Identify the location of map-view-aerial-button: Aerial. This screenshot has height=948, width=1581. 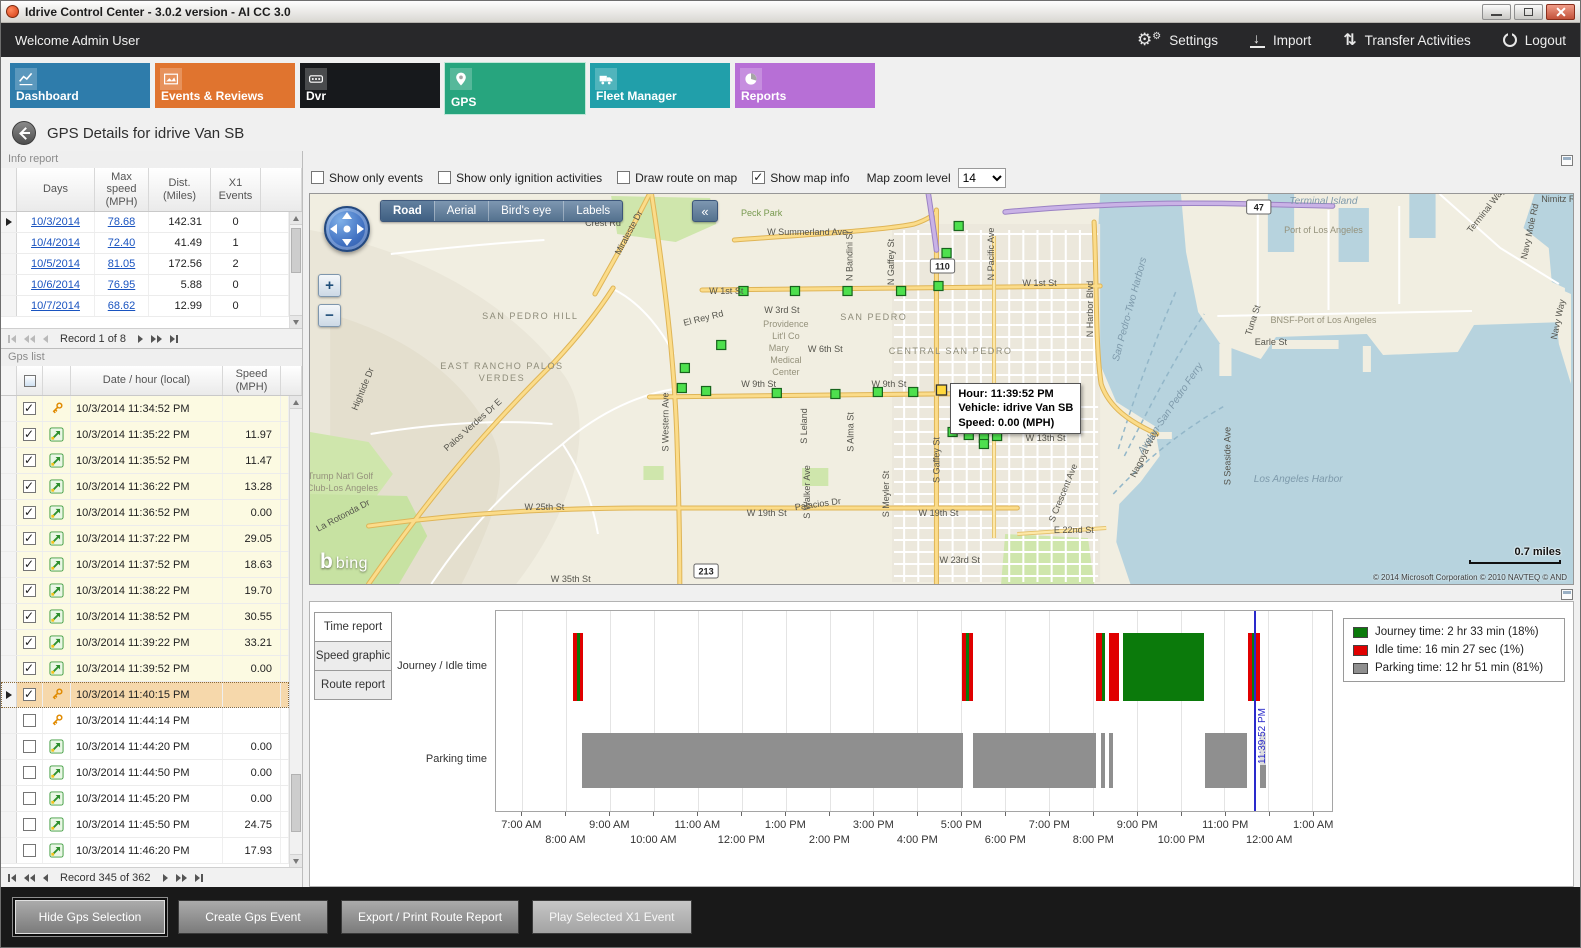
(460, 211).